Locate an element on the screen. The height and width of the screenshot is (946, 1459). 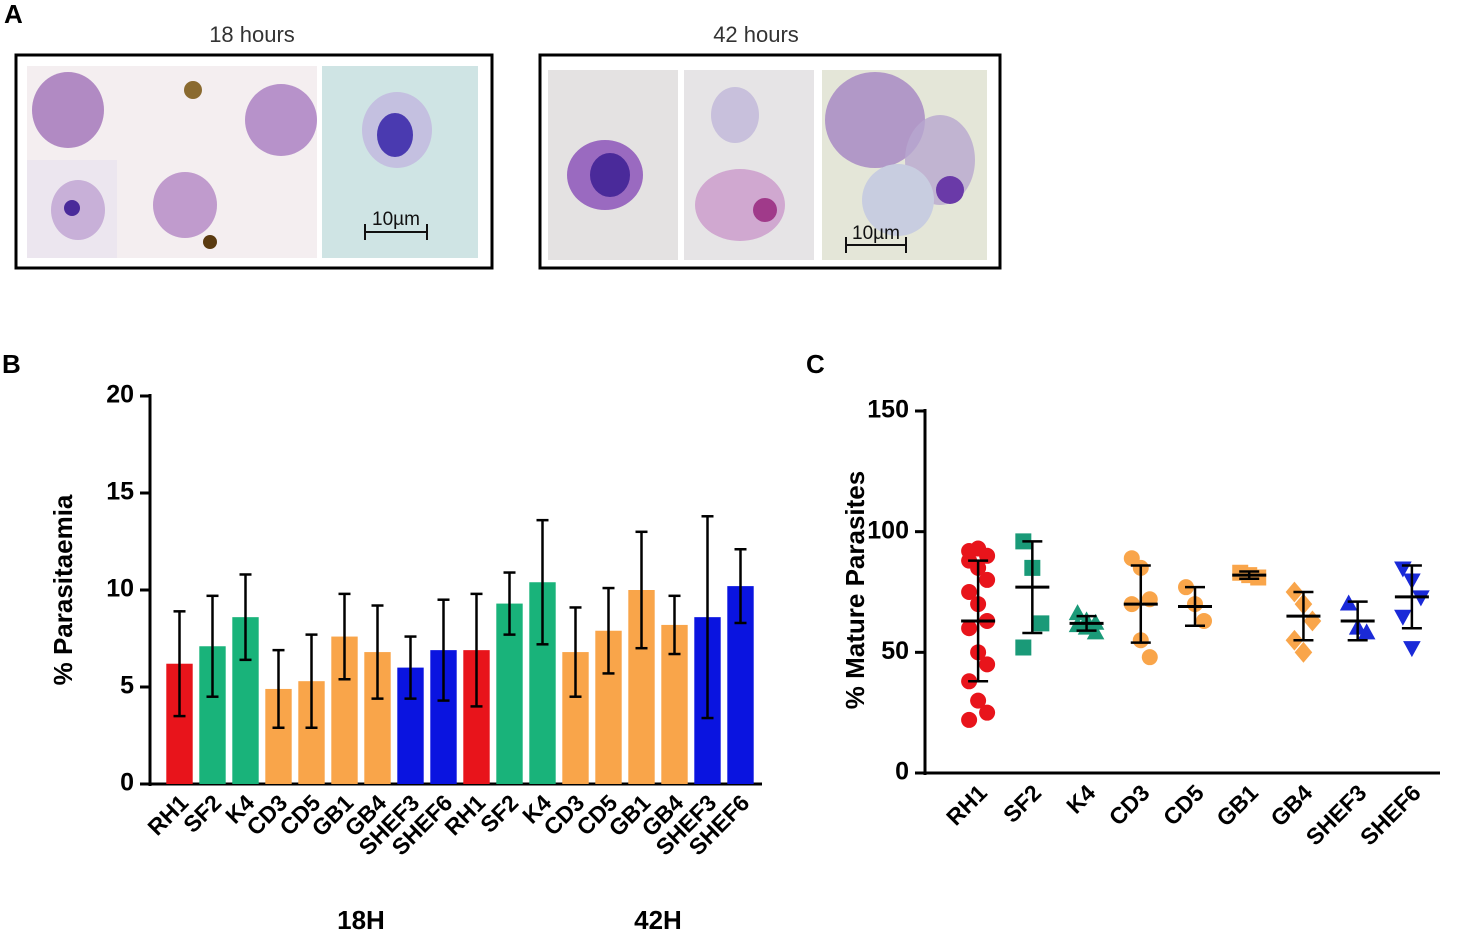
y-axis-label: % Parasitaemia is located at coordinates (63, 589).